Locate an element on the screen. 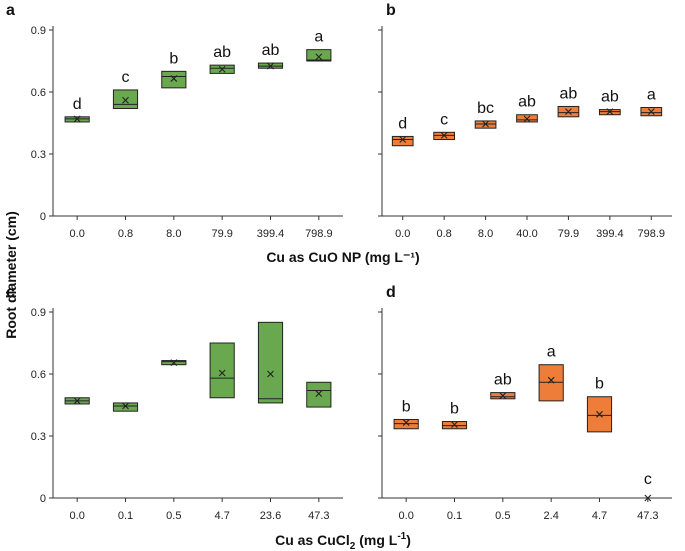 This screenshot has width=685, height=551. x-axis-title-cucl2-prefix: Cu as CuCl is located at coordinates (312, 540).